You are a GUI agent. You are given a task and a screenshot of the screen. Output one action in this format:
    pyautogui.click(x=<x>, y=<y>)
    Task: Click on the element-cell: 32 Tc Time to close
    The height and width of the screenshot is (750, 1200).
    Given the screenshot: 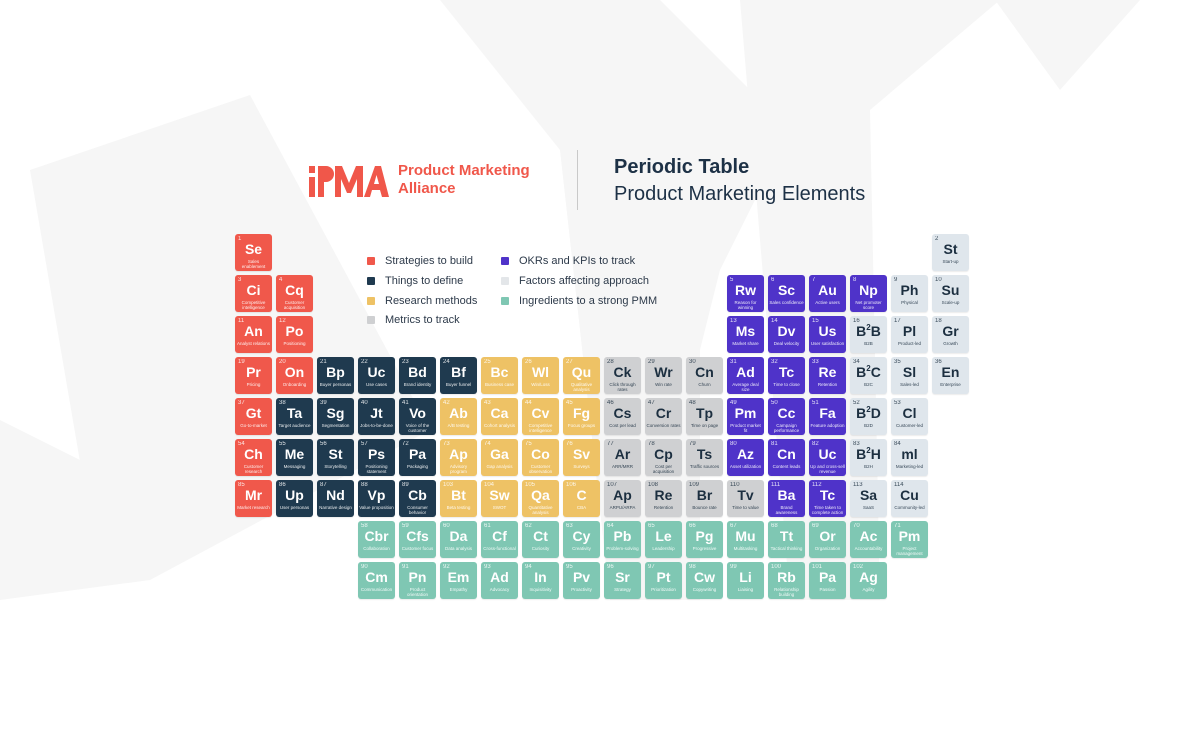 What is the action you would take?
    pyautogui.click(x=786, y=375)
    